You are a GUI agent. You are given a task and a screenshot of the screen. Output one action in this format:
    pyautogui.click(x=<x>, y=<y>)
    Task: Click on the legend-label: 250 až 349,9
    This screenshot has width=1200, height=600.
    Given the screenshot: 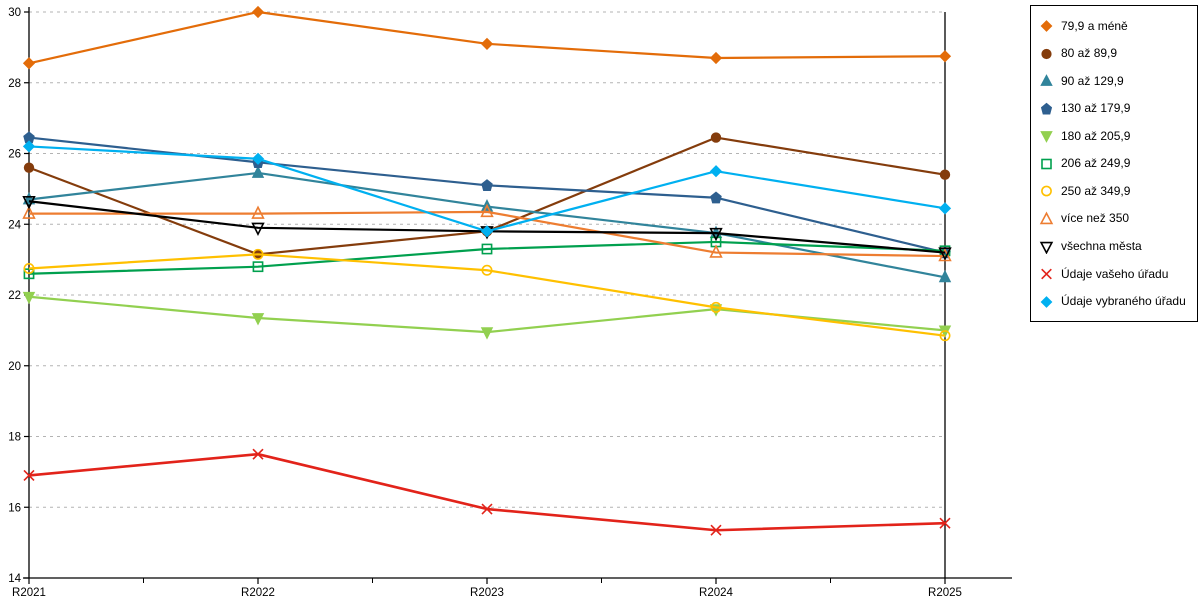 What is the action you would take?
    pyautogui.click(x=1096, y=190)
    